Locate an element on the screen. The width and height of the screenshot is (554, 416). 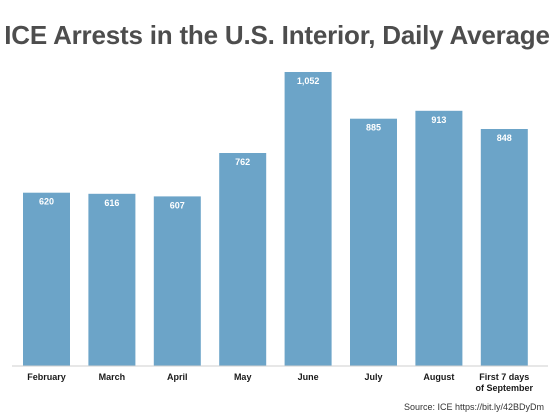
bar-value-label-6: 913 is located at coordinates (438, 120).